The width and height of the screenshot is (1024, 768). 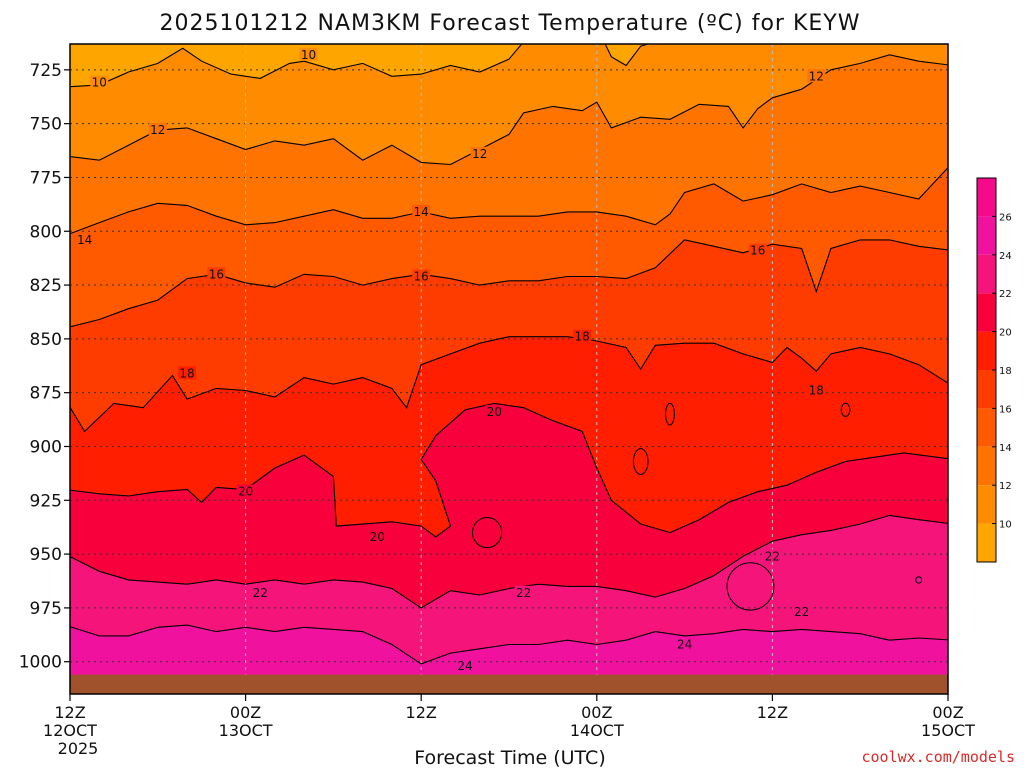 I want to click on colorbar-tick-label-22: 22, so click(x=1005, y=294).